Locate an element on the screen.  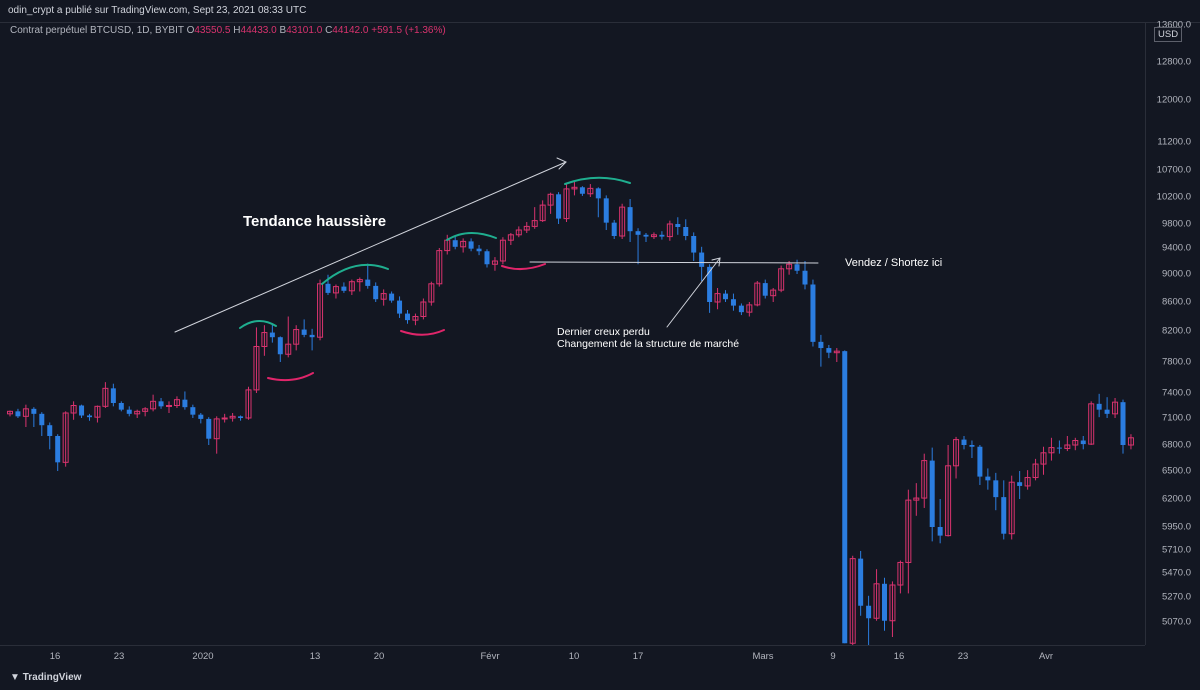
footer: ▼ TradingView is located at coordinates (600, 678).